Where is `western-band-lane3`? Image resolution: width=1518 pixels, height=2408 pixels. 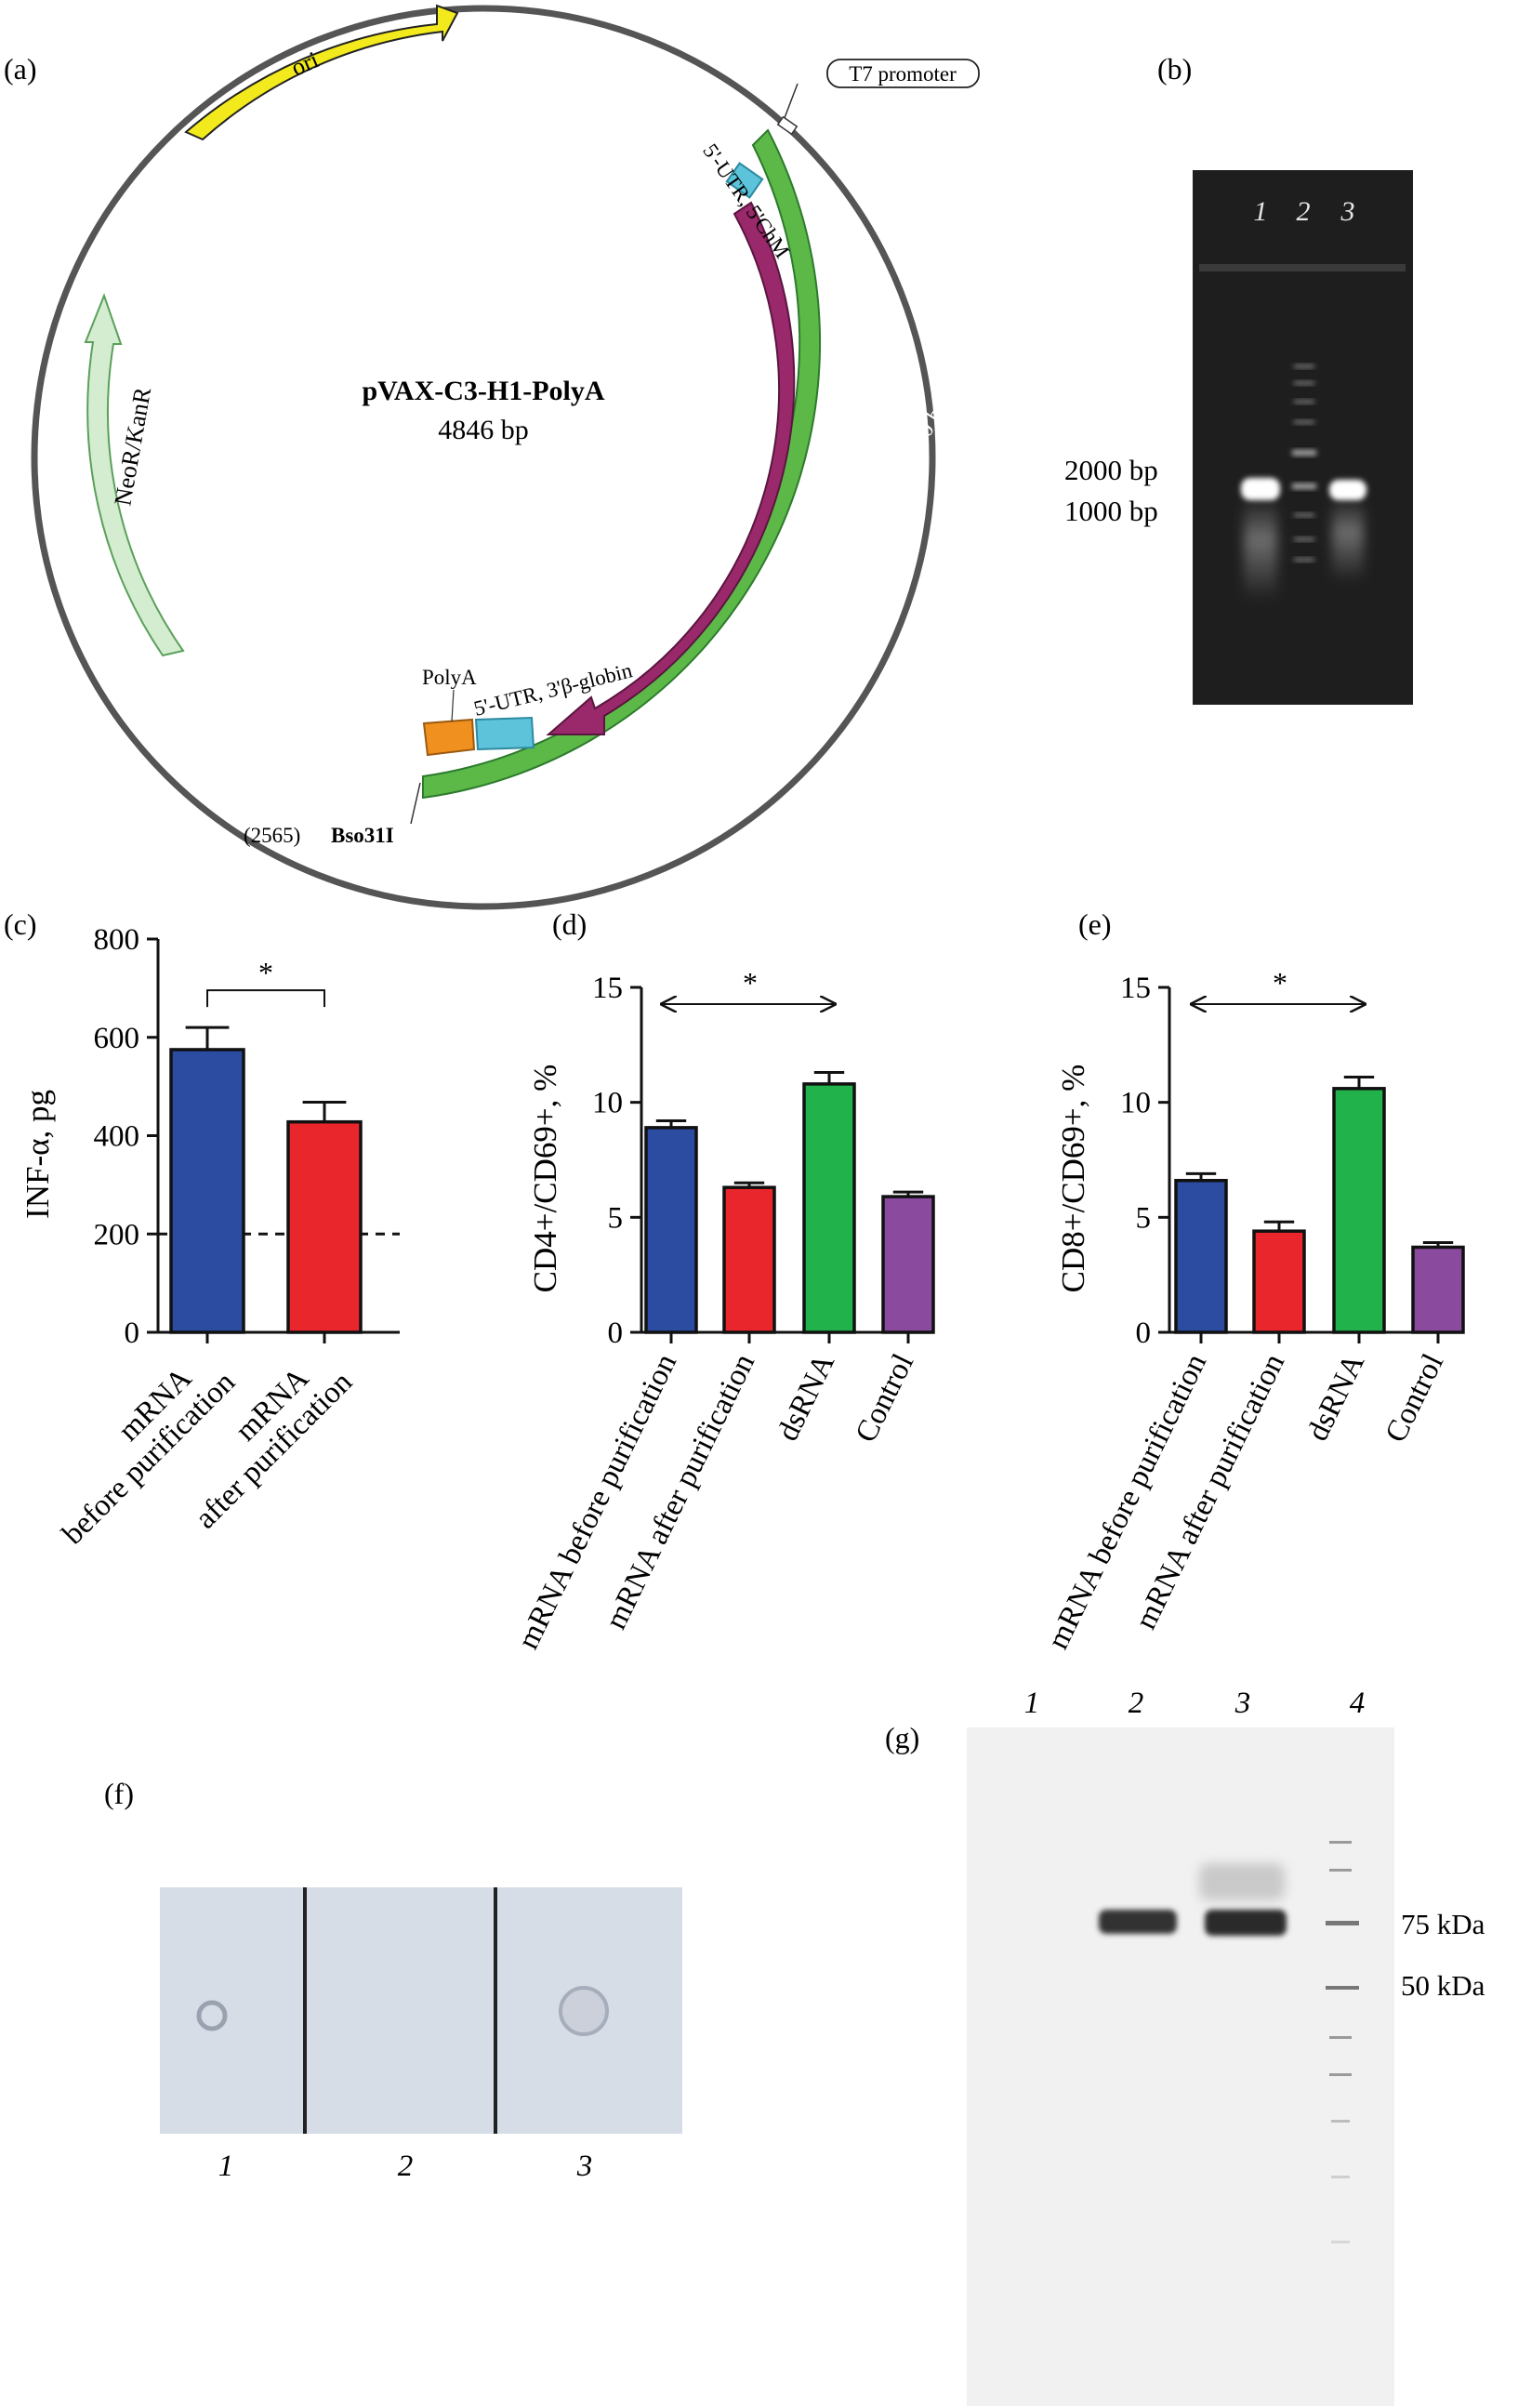
western-band-lane3 is located at coordinates (1246, 1923).